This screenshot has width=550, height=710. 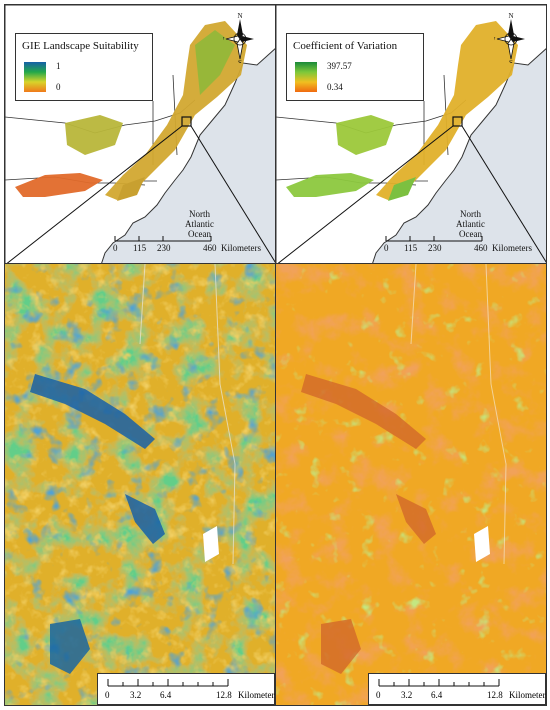 I want to click on compass-w: W, so click(x=224, y=40).